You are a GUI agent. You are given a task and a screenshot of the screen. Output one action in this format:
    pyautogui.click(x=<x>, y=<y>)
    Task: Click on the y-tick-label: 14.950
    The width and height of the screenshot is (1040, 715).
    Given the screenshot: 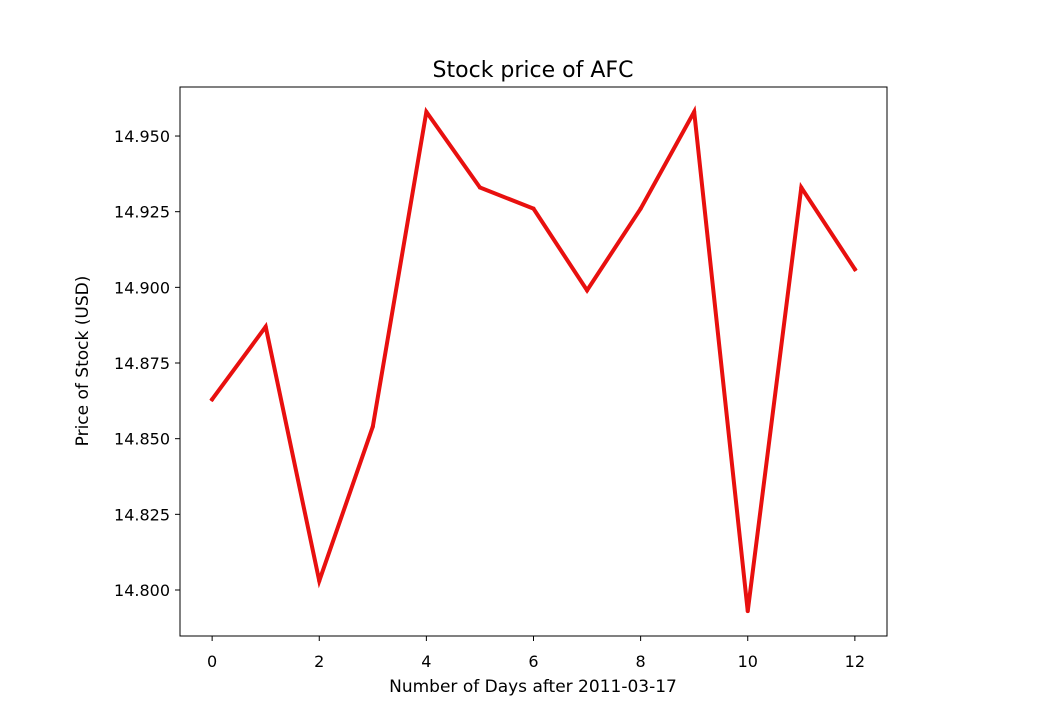 What is the action you would take?
    pyautogui.click(x=142, y=136)
    